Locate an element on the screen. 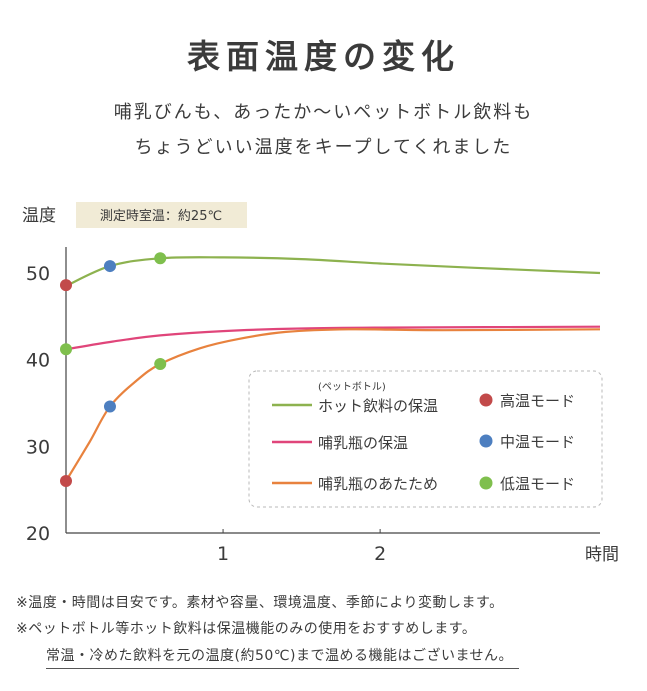  legend-label: 哺乳瓶のあたため is located at coordinates (378, 484).